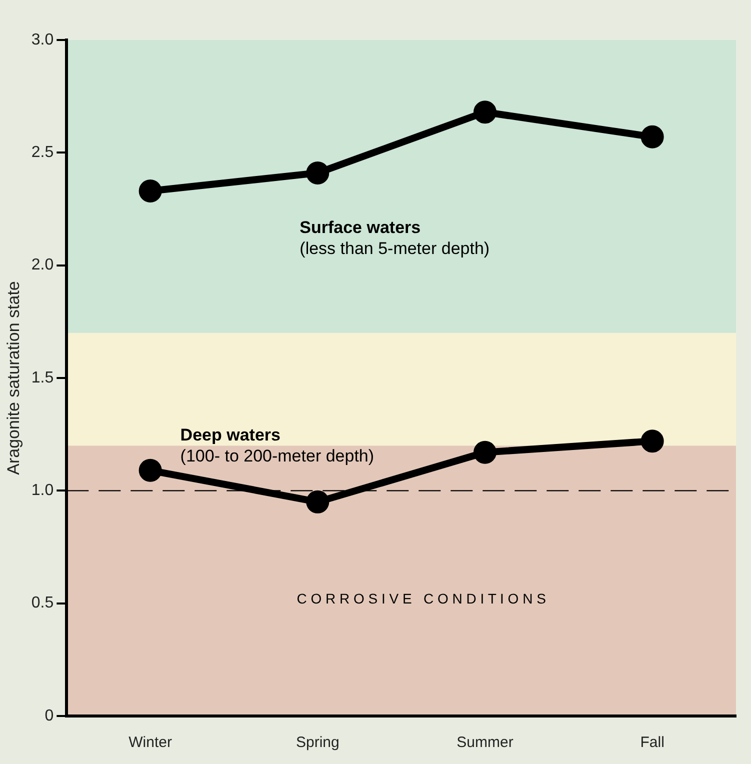  What do you see at coordinates (277, 456) in the screenshot?
I see `annotation: (100- to 200-meter depth)` at bounding box center [277, 456].